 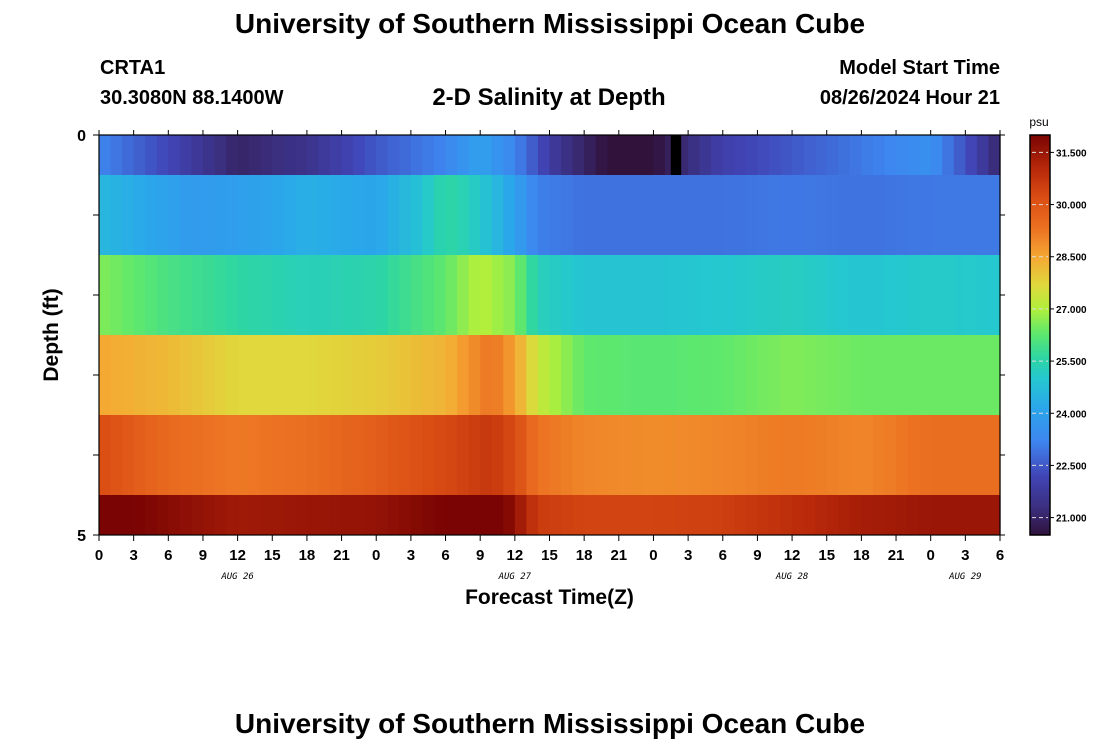 I want to click on x-tick-label: 15, so click(x=826, y=555).